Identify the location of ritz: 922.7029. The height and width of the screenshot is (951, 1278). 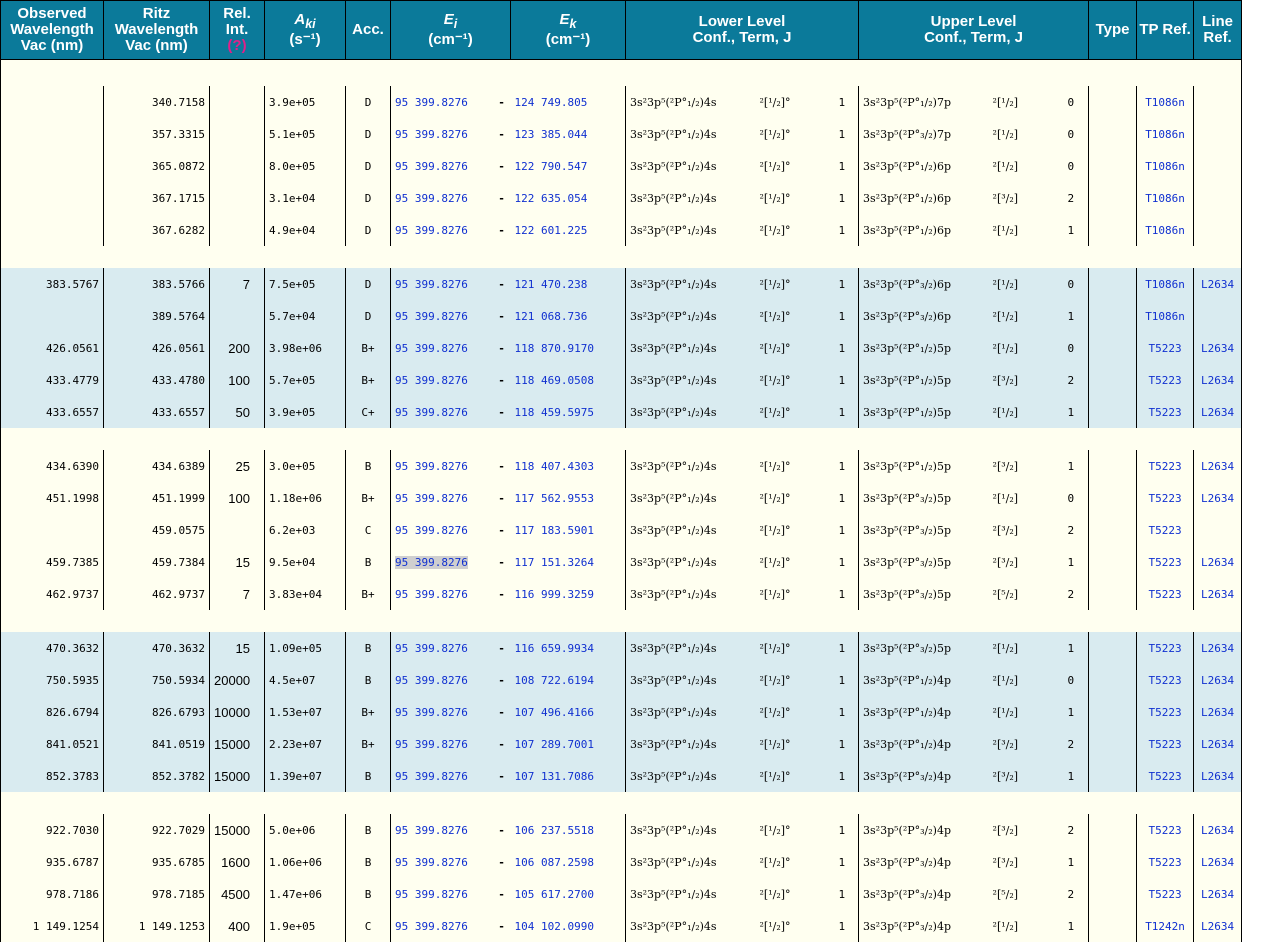
(178, 830).